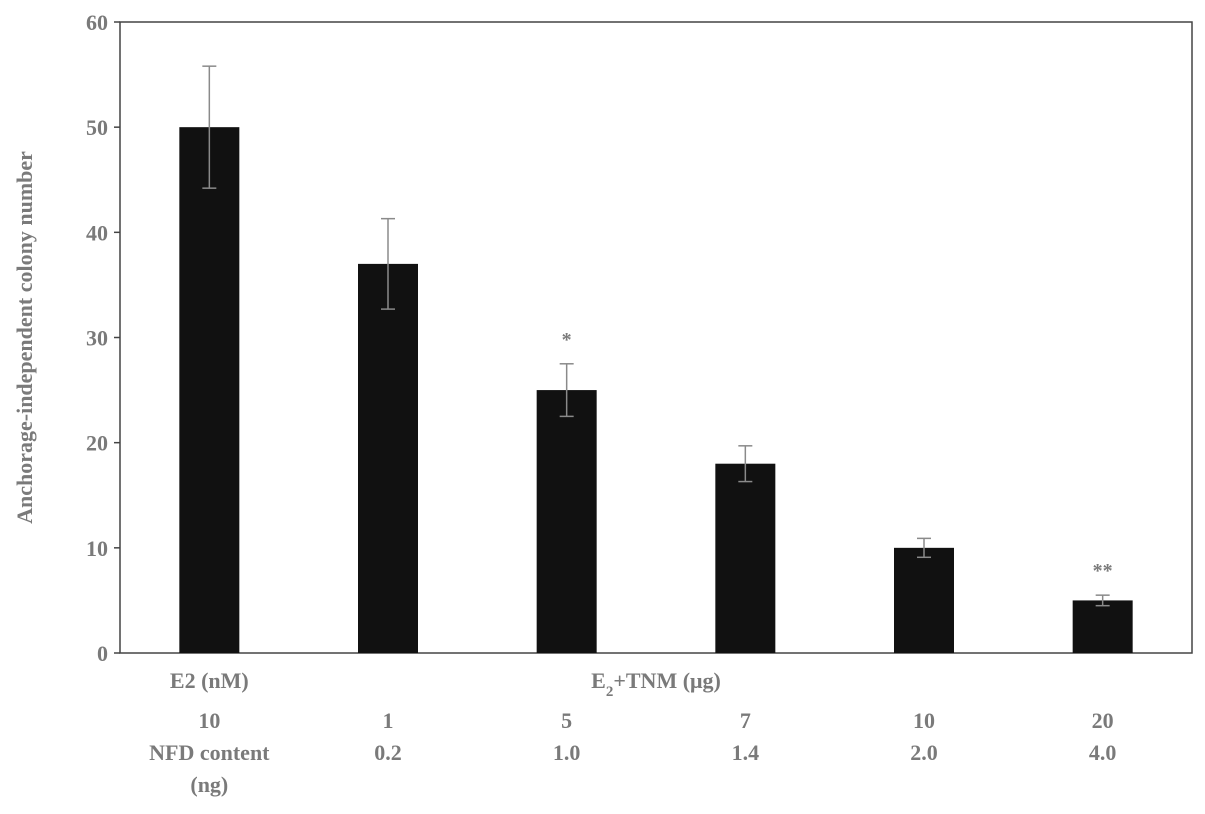 This screenshot has height=814, width=1205. Describe the element at coordinates (924, 752) in the screenshot. I see `nfd-content-value: 2.0` at that location.